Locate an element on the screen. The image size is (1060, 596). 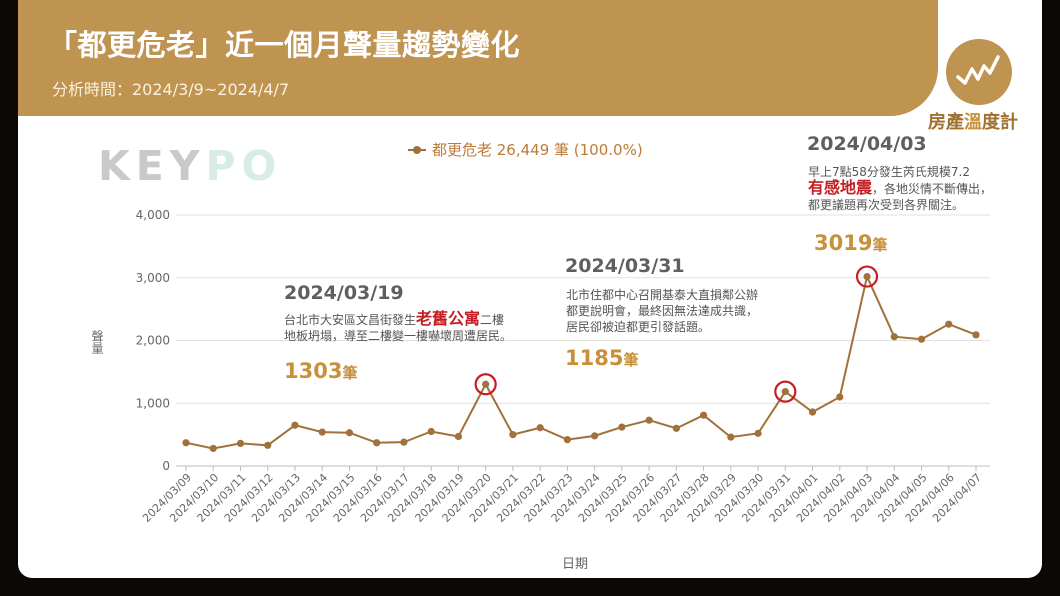
x-axis-label: 日期 is located at coordinates (575, 564).